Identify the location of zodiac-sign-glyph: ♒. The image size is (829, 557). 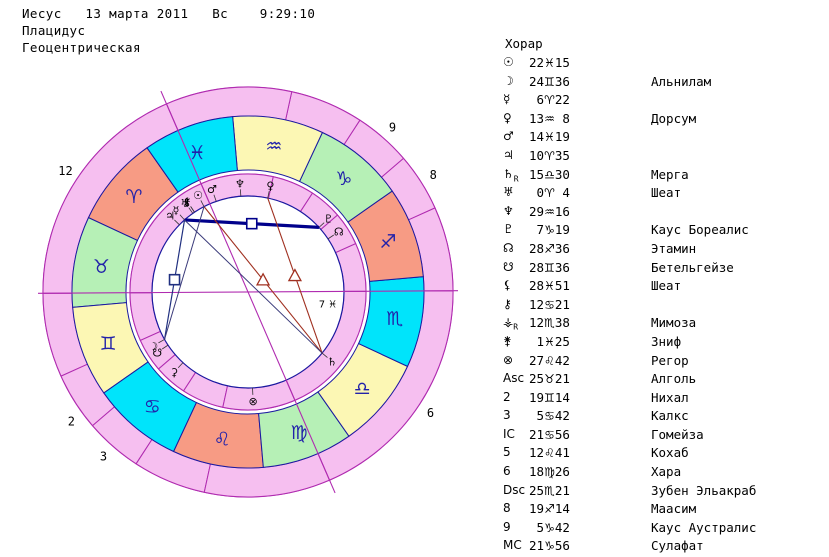
(549, 212).